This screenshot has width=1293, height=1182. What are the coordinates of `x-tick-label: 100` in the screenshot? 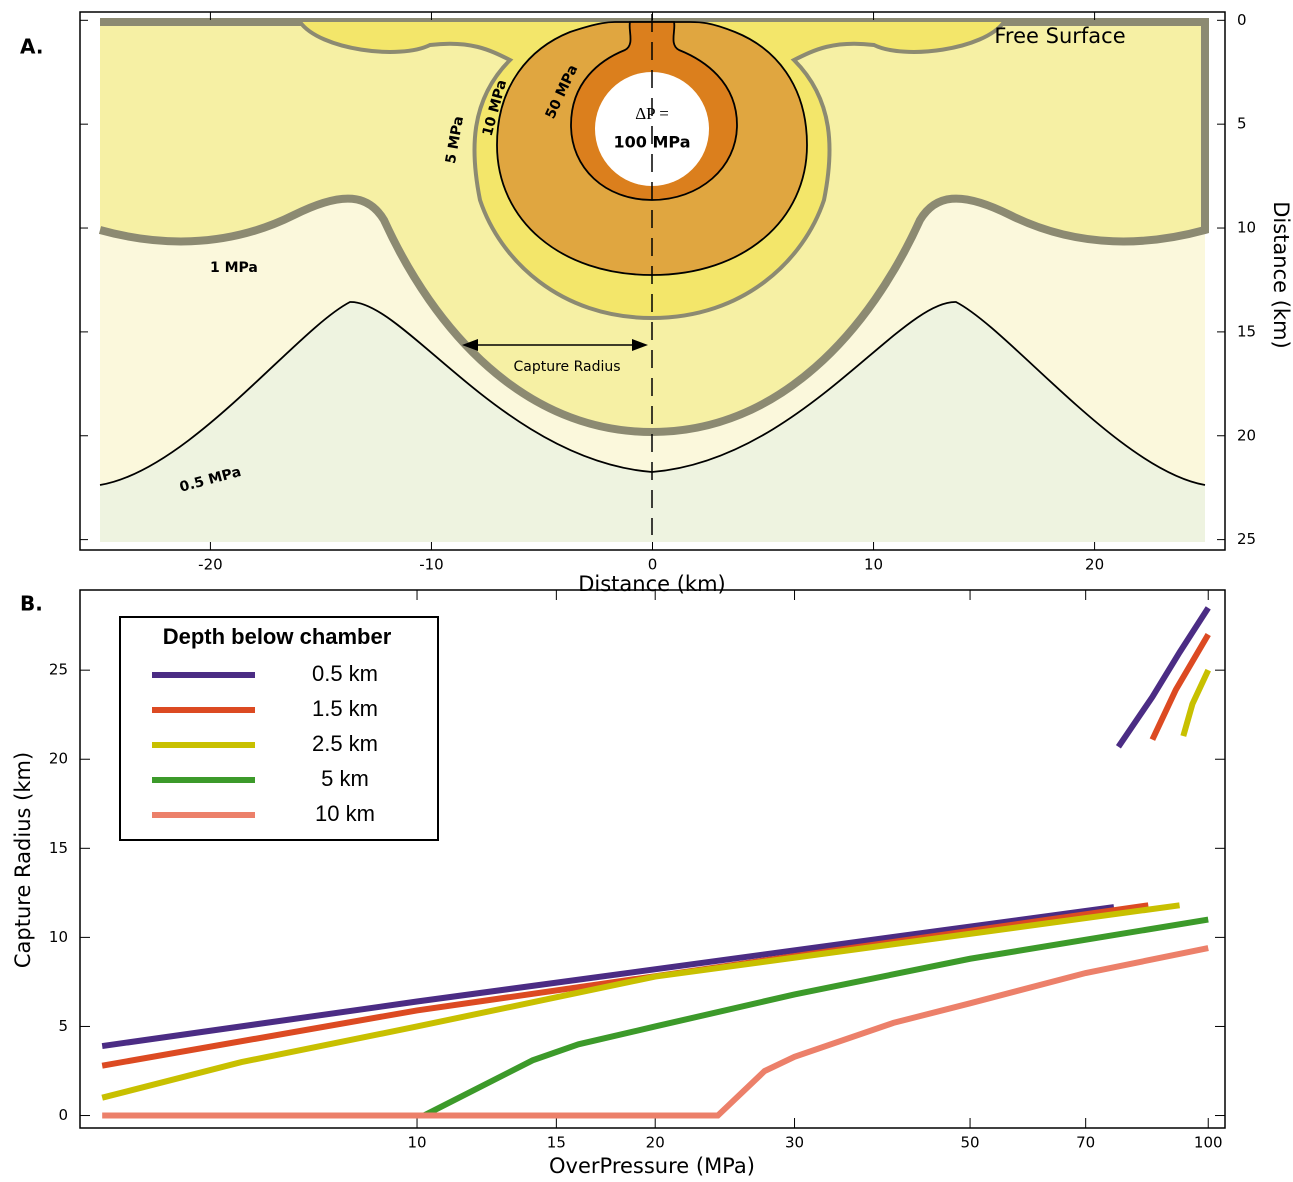 It's located at (1208, 1143).